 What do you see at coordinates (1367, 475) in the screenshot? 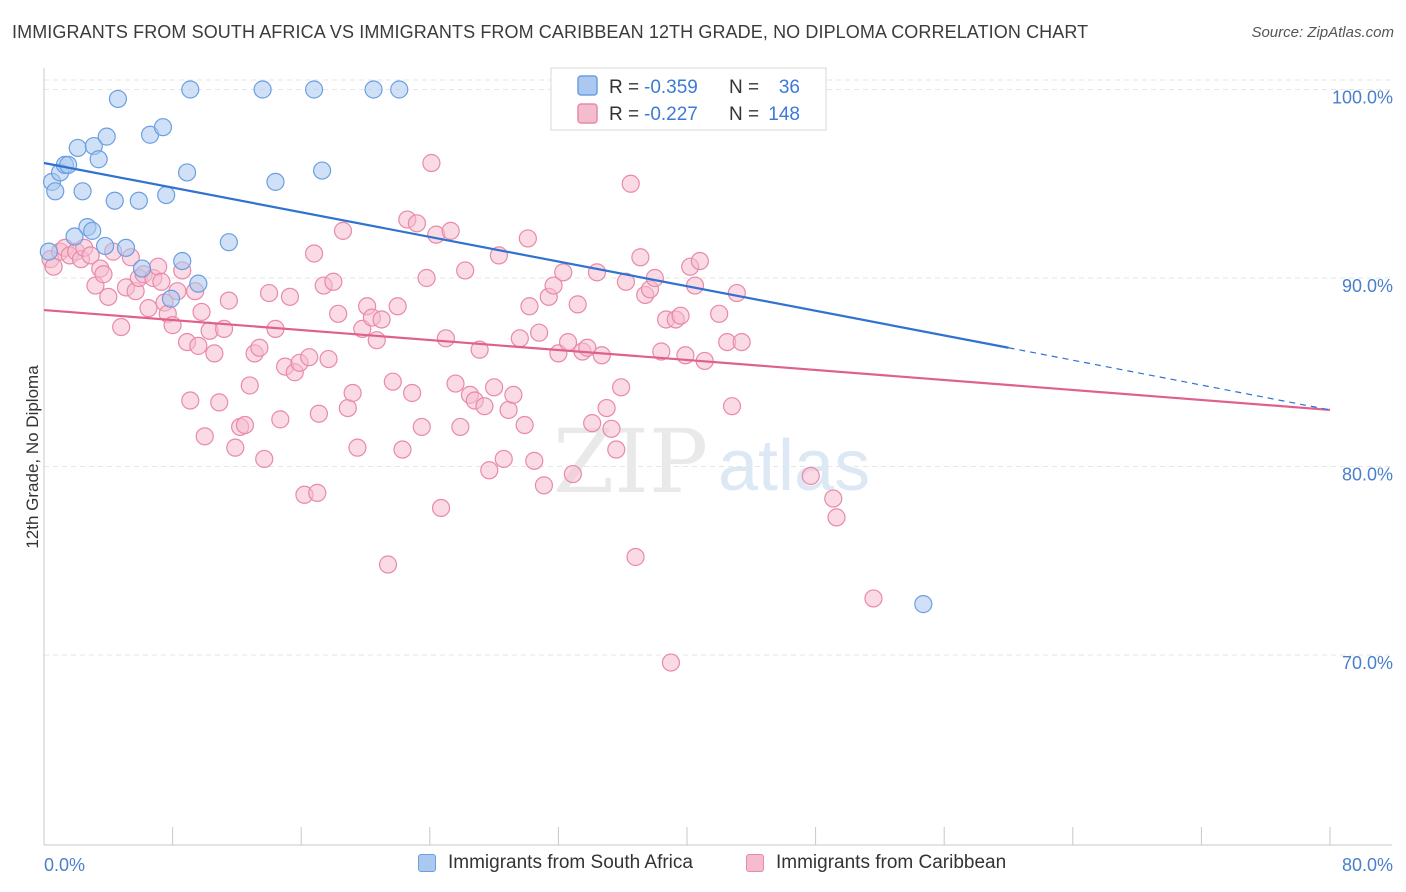
I see `y-tick-label: 80.0%` at bounding box center [1367, 475].